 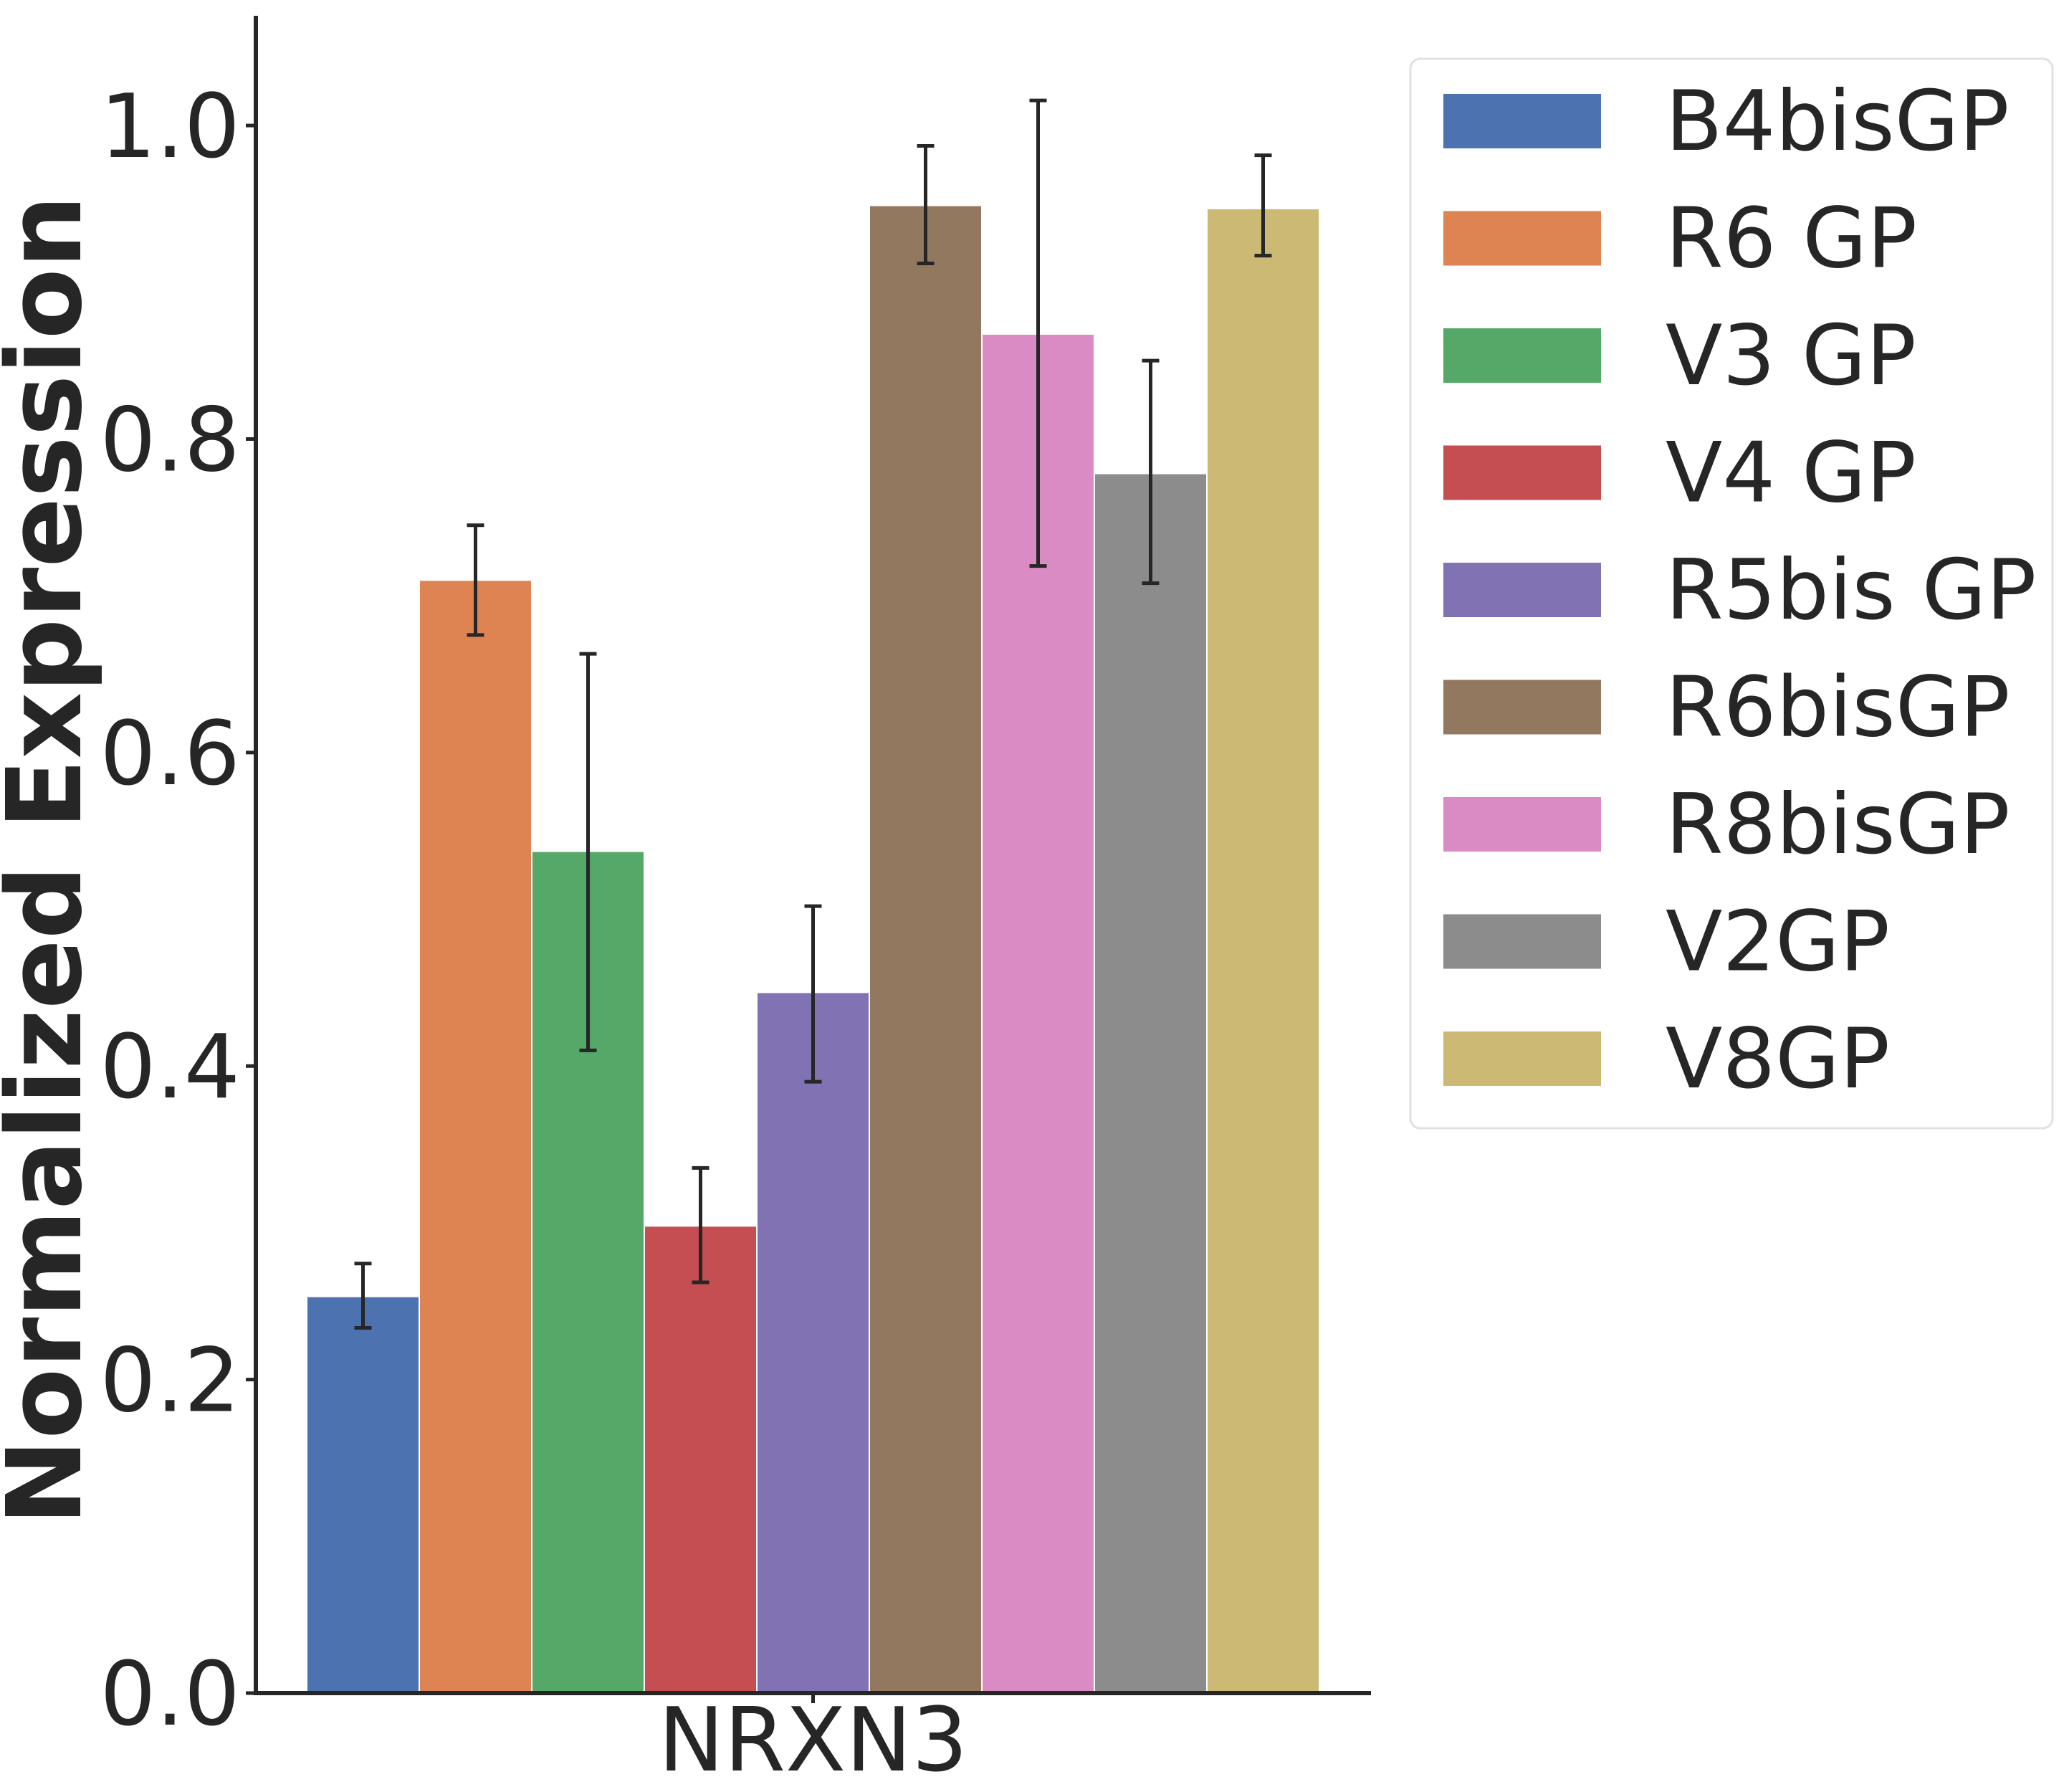 I want to click on bar-v2gp, so click(x=1151, y=1083).